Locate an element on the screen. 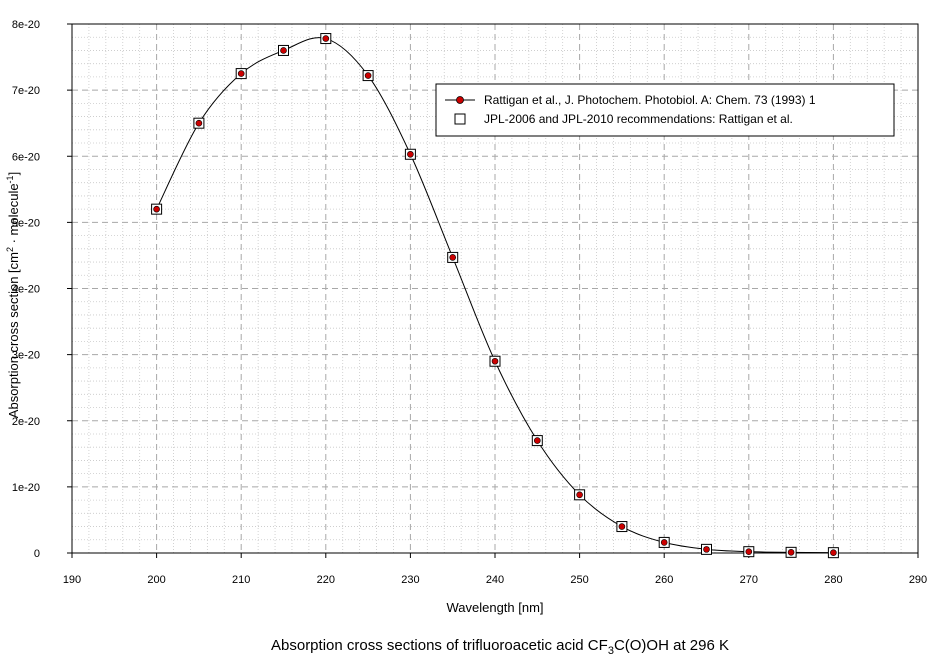 The width and height of the screenshot is (944, 662). y-label-sup1: 2 is located at coordinates (10, 249).